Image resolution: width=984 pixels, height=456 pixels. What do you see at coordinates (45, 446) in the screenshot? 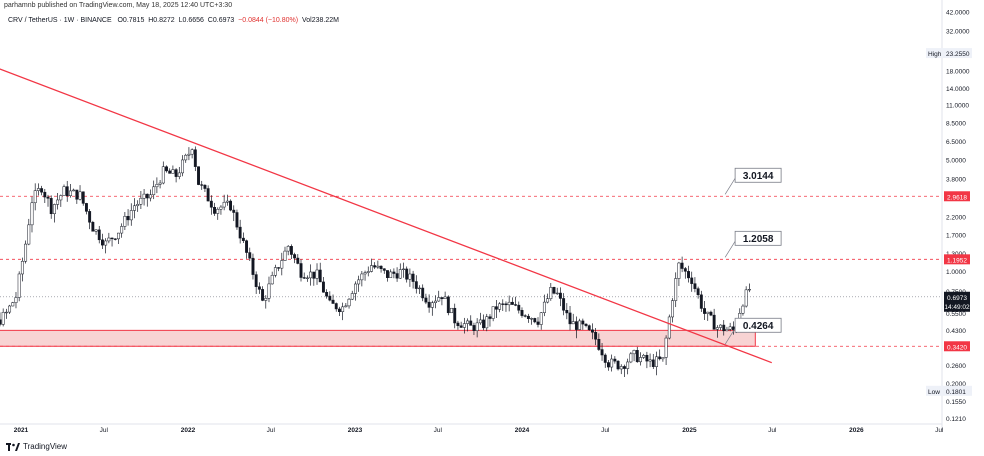
I see `tradingview-brand: TradingView` at bounding box center [45, 446].